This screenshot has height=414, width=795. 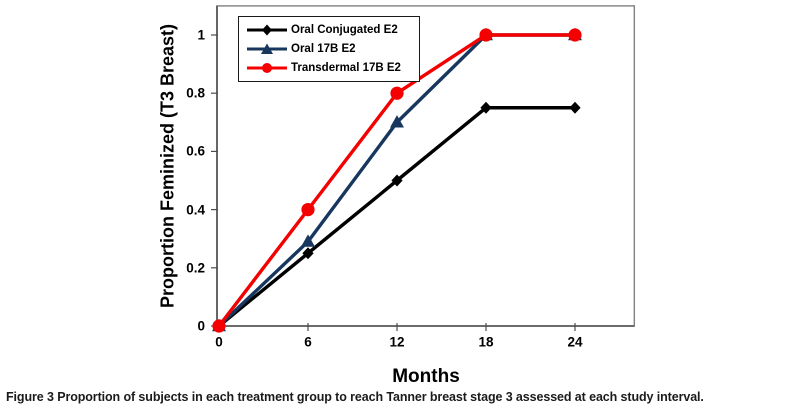 I want to click on y-tick-label: 0.2, so click(x=195, y=268).